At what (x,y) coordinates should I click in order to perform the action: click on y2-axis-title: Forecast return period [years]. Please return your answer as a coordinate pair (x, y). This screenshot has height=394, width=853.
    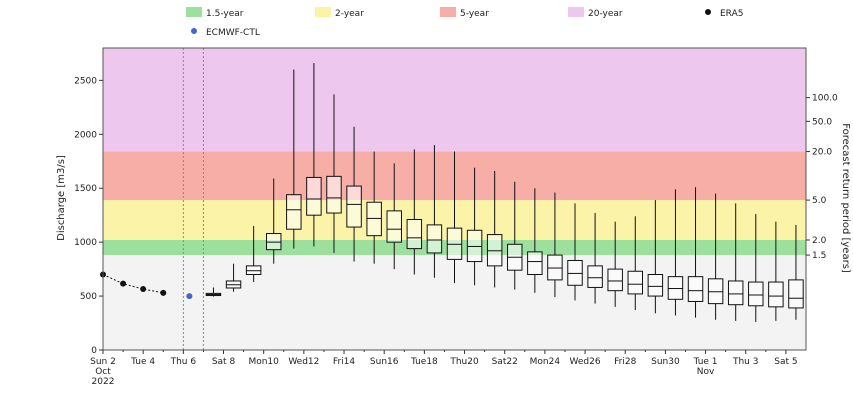
    Looking at the image, I should click on (845, 198).